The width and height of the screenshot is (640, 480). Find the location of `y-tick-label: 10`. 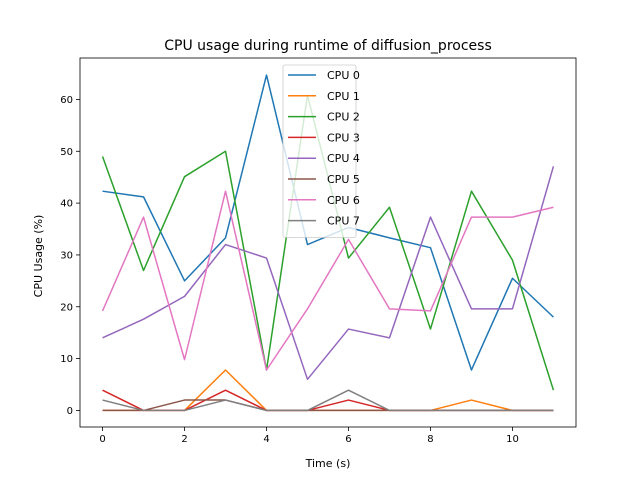

y-tick-label: 10 is located at coordinates (66, 359).